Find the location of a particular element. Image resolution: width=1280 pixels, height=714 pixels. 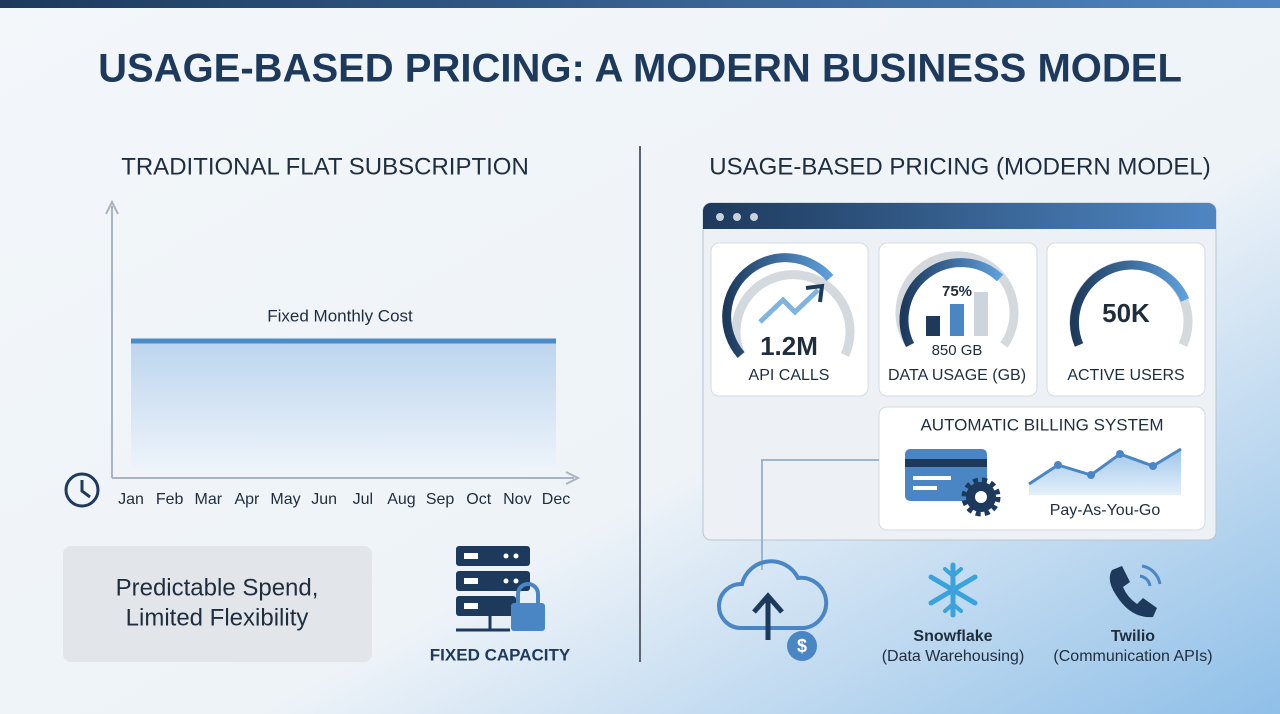

server-icon is located at coordinates (500, 589).